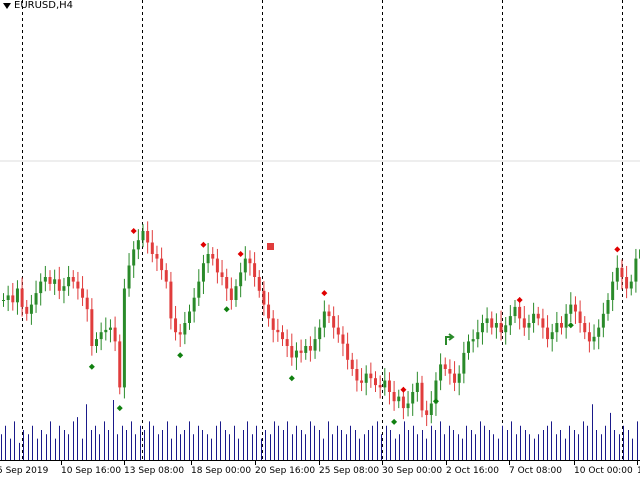  Describe the element at coordinates (349, 471) in the screenshot. I see `time-label: 25 Sep 08:00` at that location.